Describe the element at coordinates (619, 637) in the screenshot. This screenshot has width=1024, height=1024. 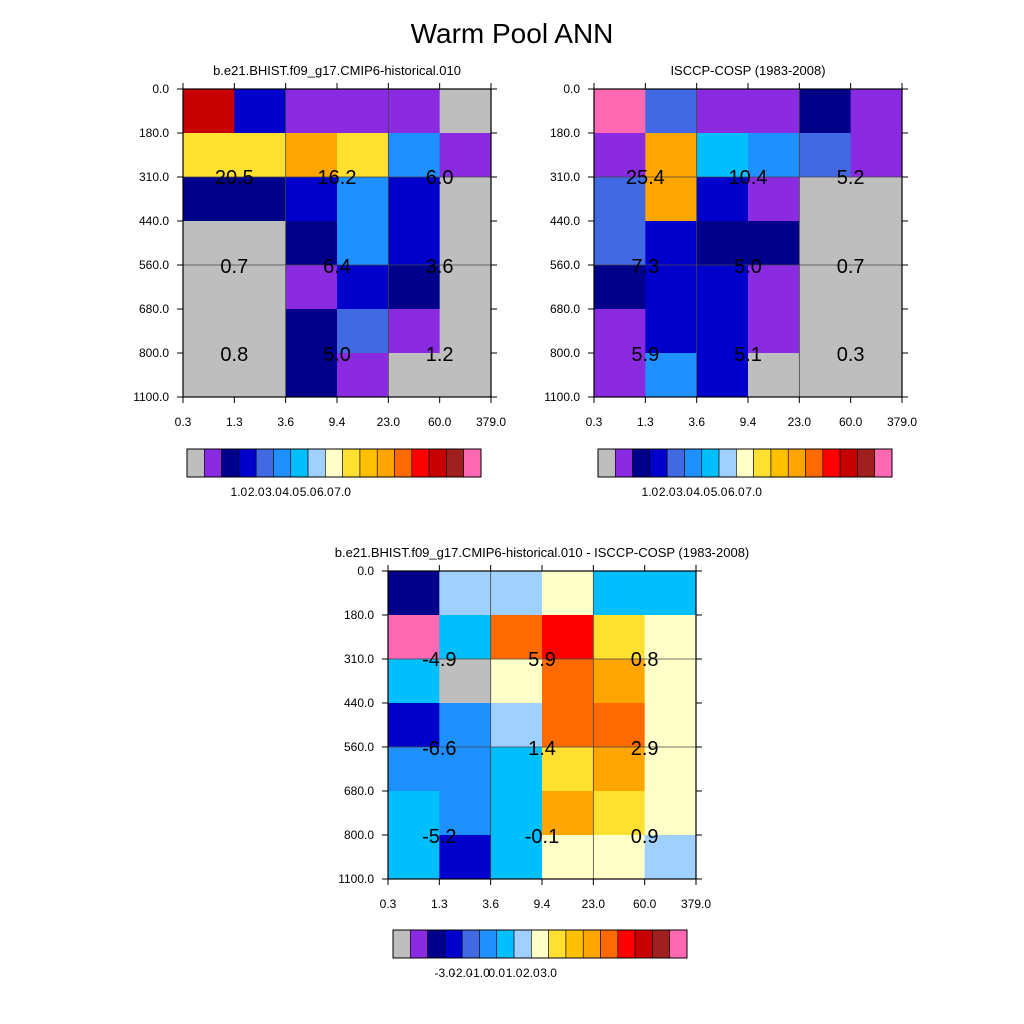
I see `panel-difference-cell-r1-c4` at that location.